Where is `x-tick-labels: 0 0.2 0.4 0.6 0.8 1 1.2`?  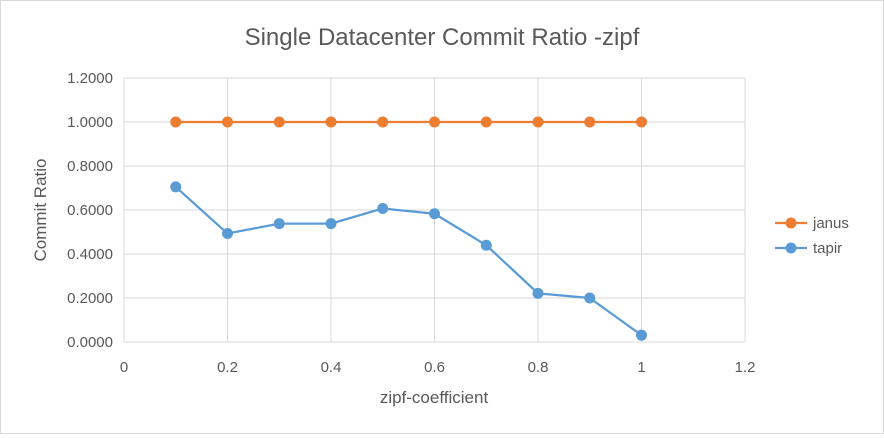 x-tick-labels: 0 0.2 0.4 0.6 0.8 1 1.2 is located at coordinates (438, 367).